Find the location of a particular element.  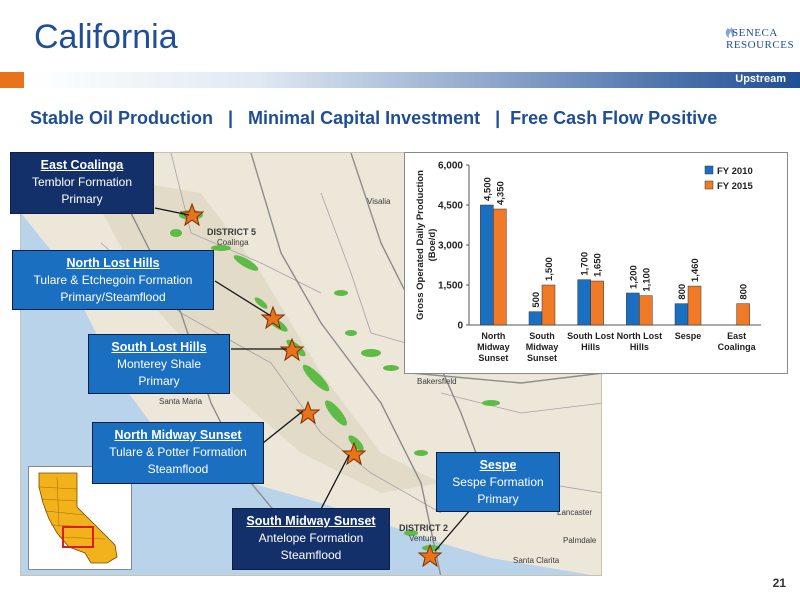

x-tick-label: South is located at coordinates (542, 336).